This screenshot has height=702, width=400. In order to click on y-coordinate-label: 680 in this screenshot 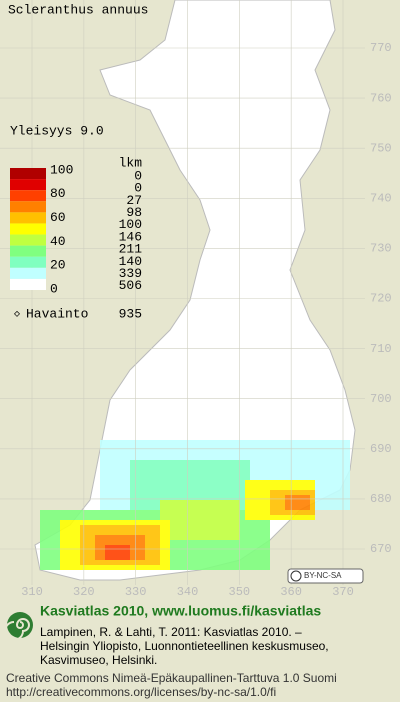, I will do `click(381, 499)`.